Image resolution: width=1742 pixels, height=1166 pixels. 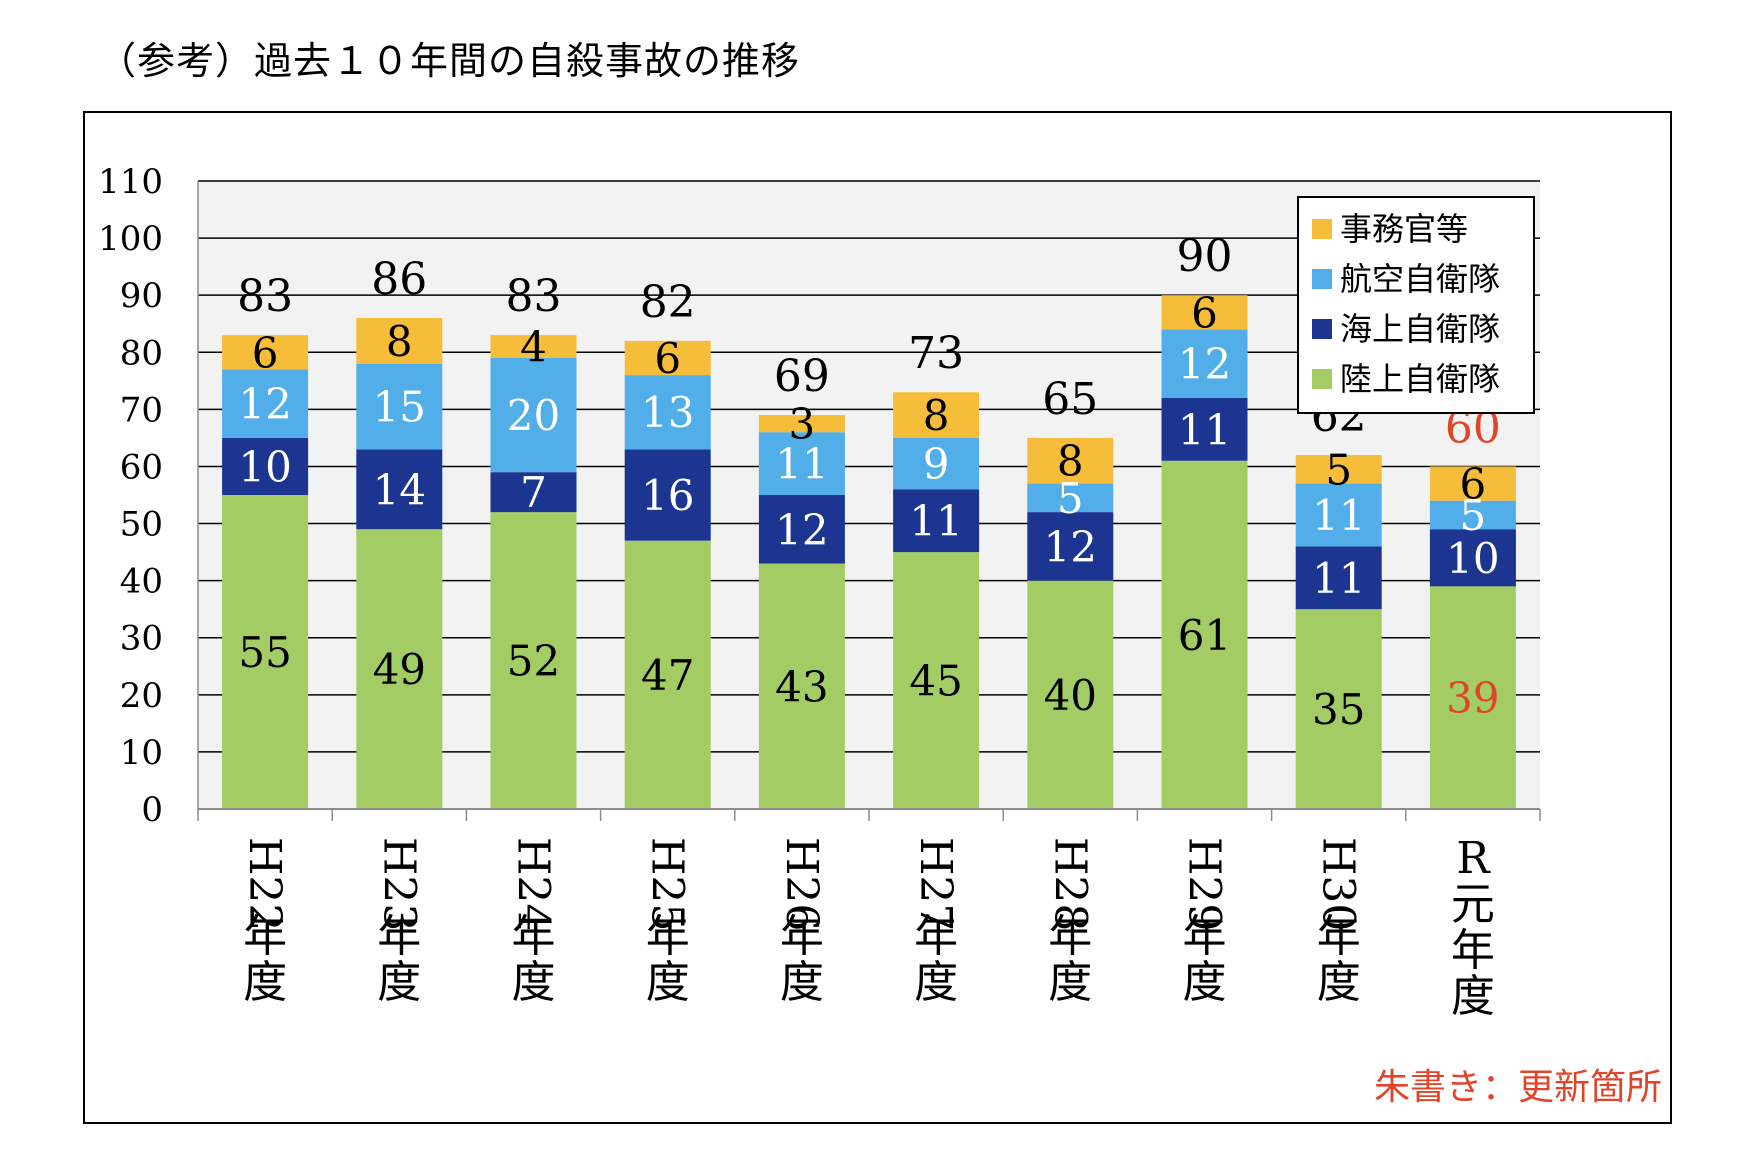 I want to click on data-label: 3, so click(x=802, y=424).